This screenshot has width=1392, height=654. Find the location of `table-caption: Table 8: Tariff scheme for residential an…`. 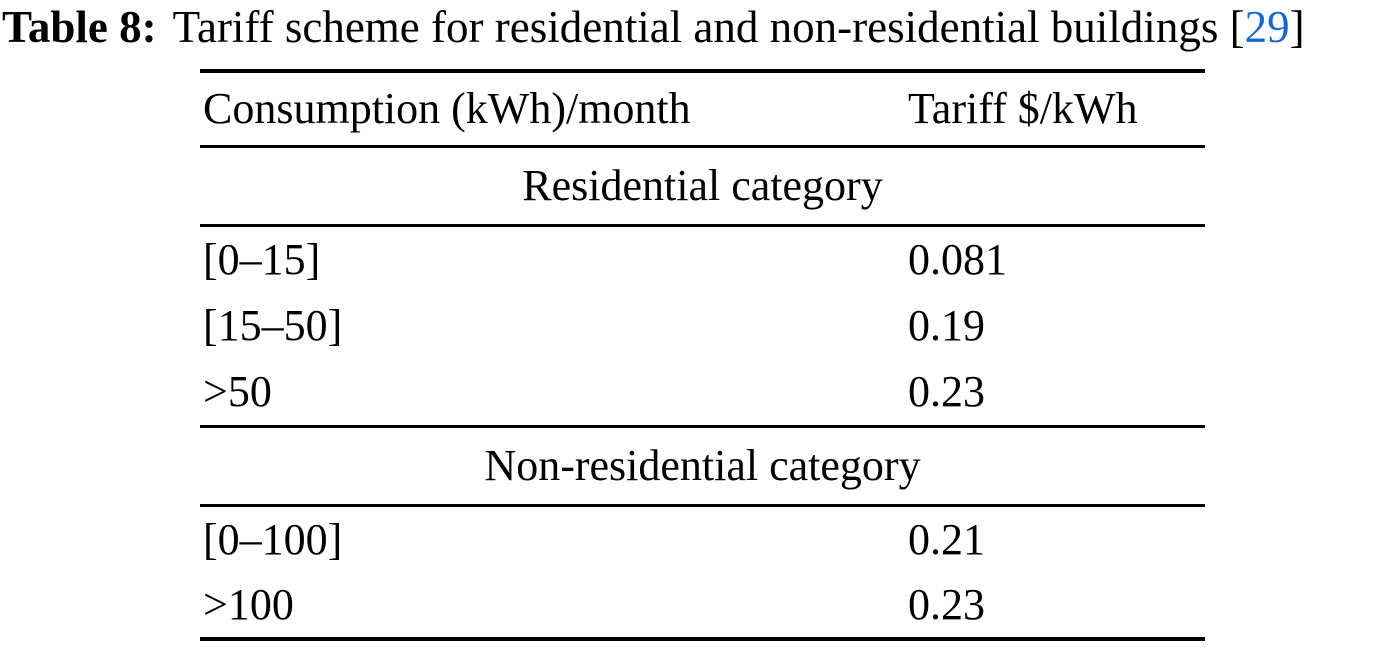

table-caption: Table 8: Tariff scheme for residential an… is located at coordinates (697, 27).